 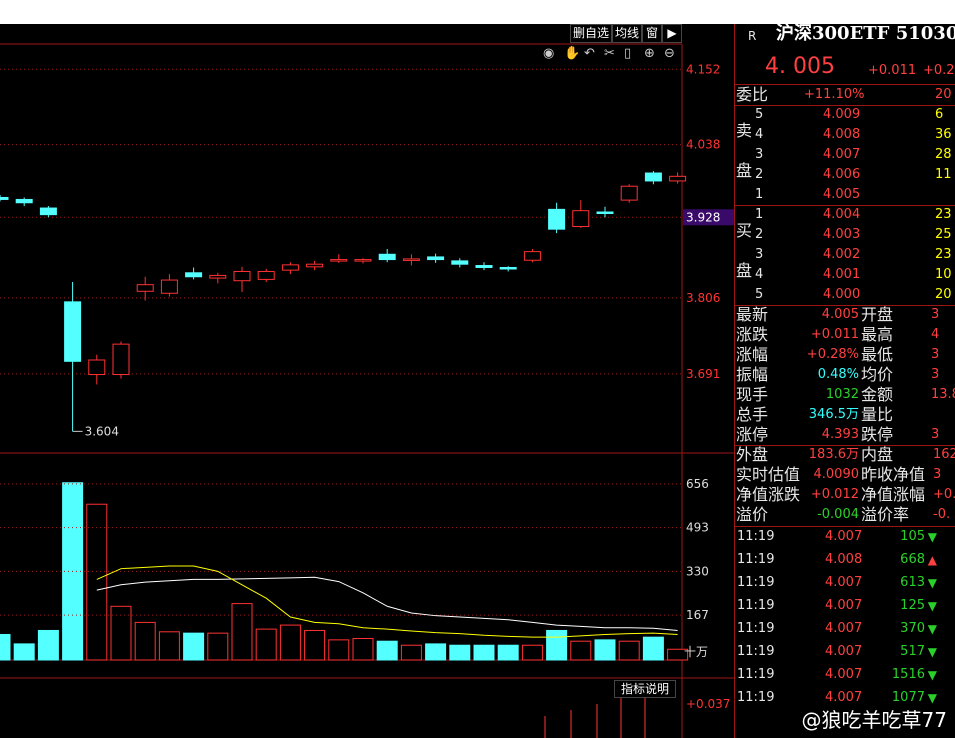 What do you see at coordinates (645, 689) in the screenshot?
I see `indicator-help-button: 指标说明` at bounding box center [645, 689].